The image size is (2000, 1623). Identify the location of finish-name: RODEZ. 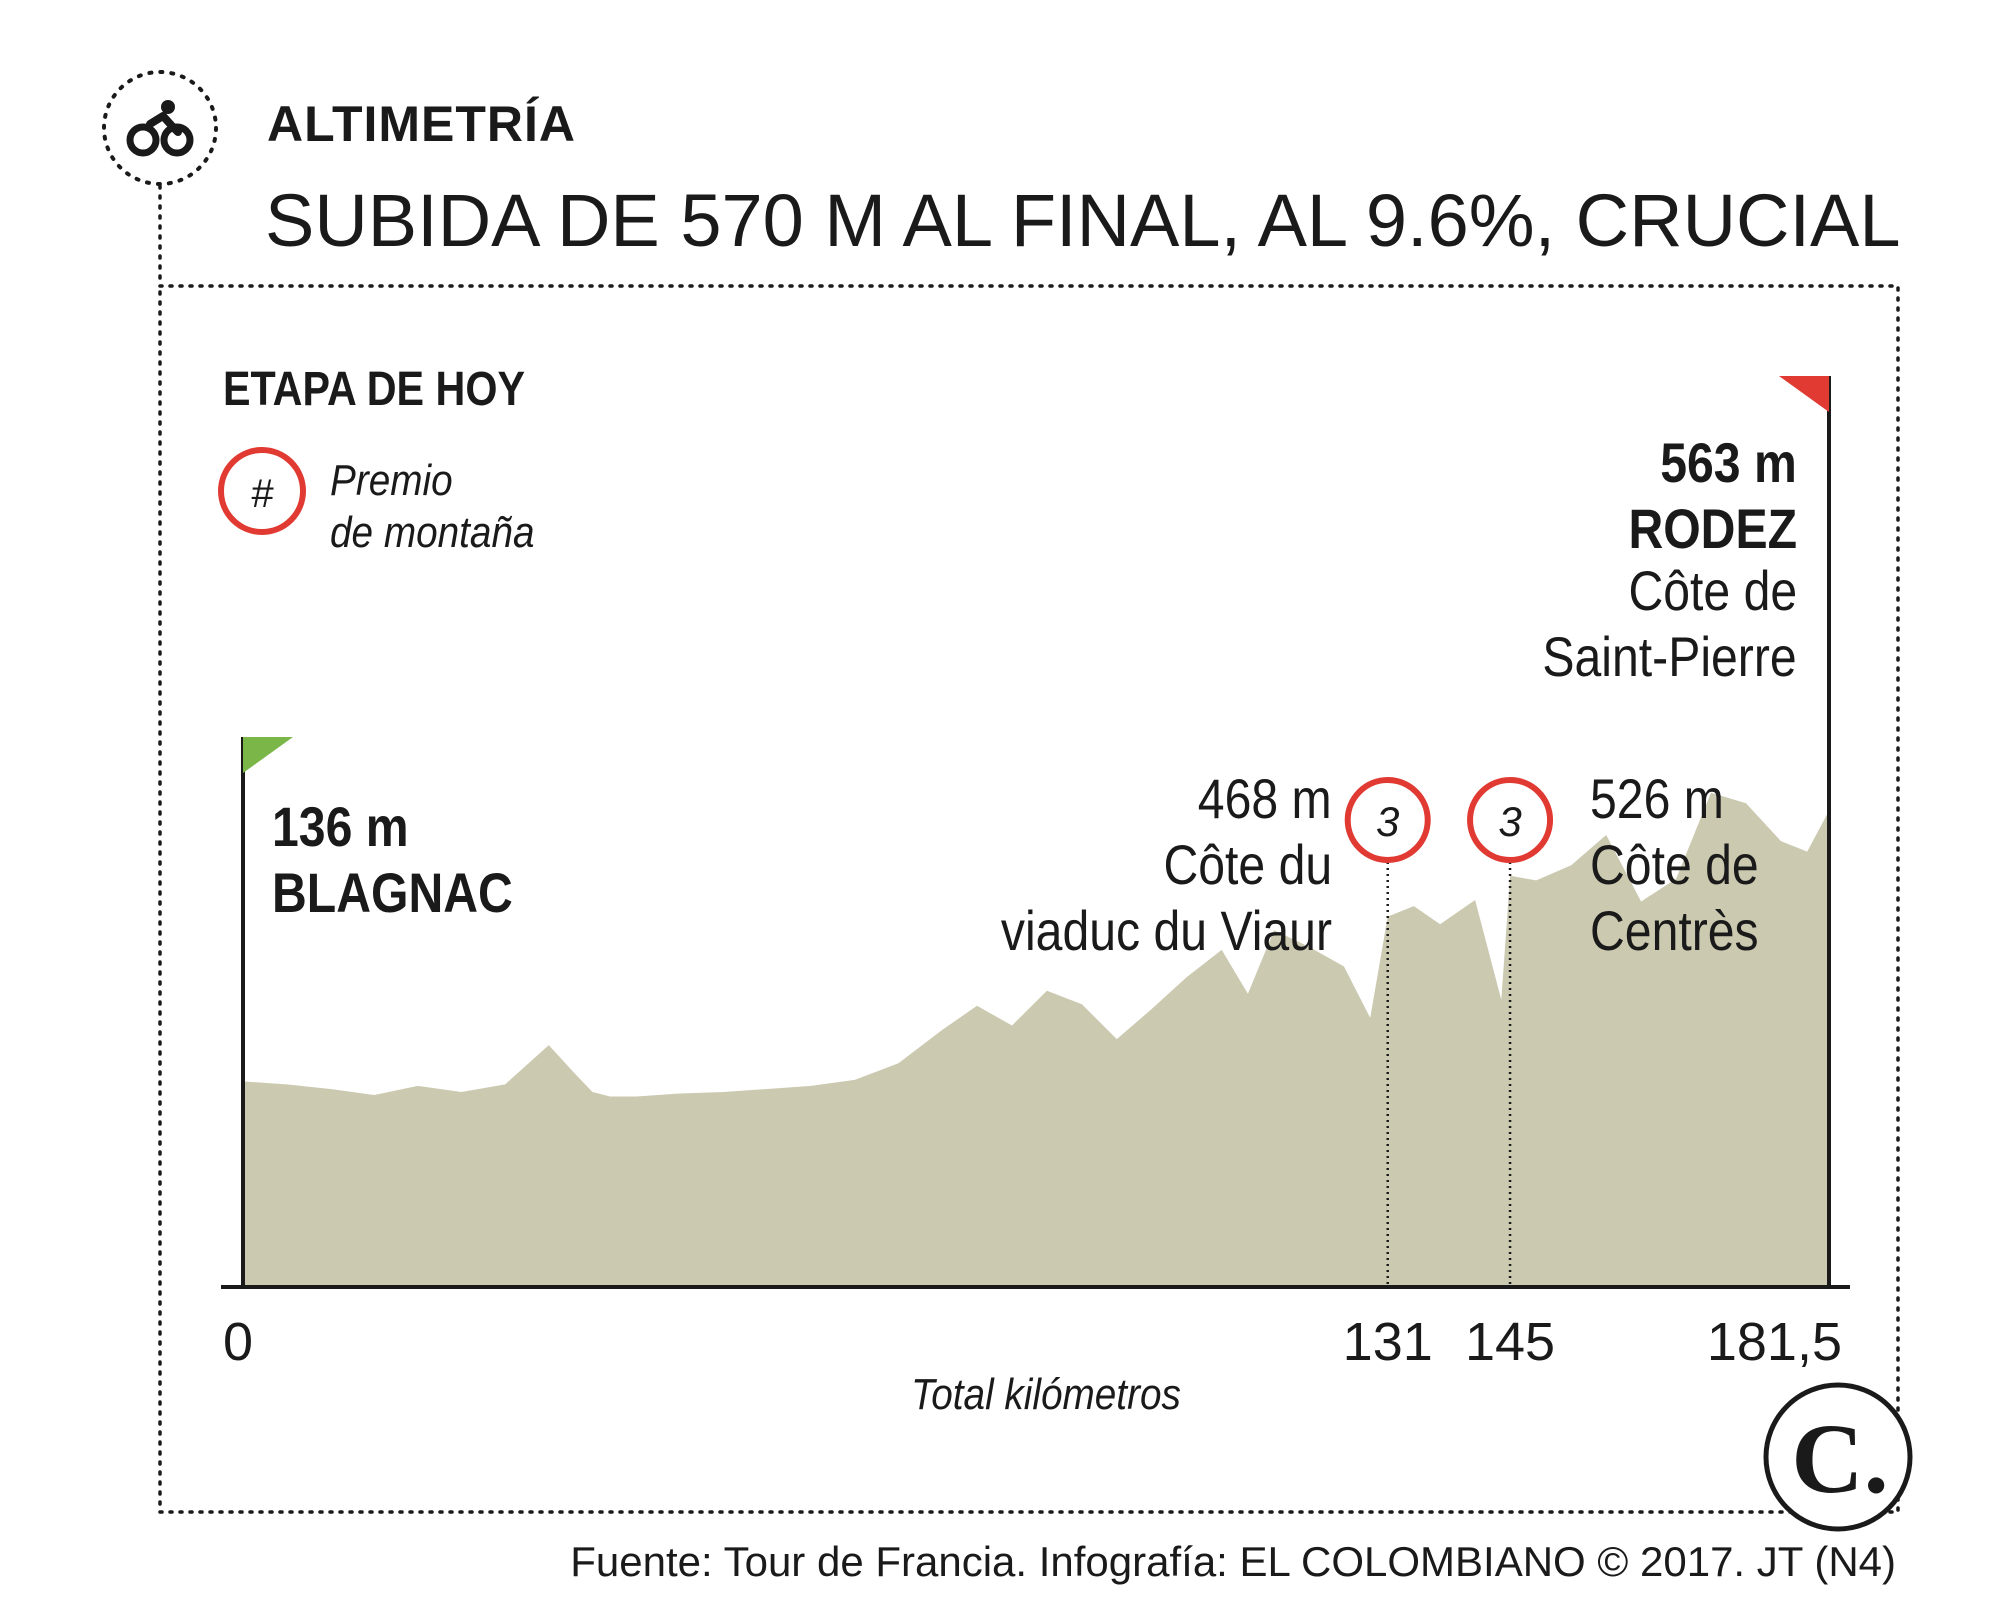
(1712, 528).